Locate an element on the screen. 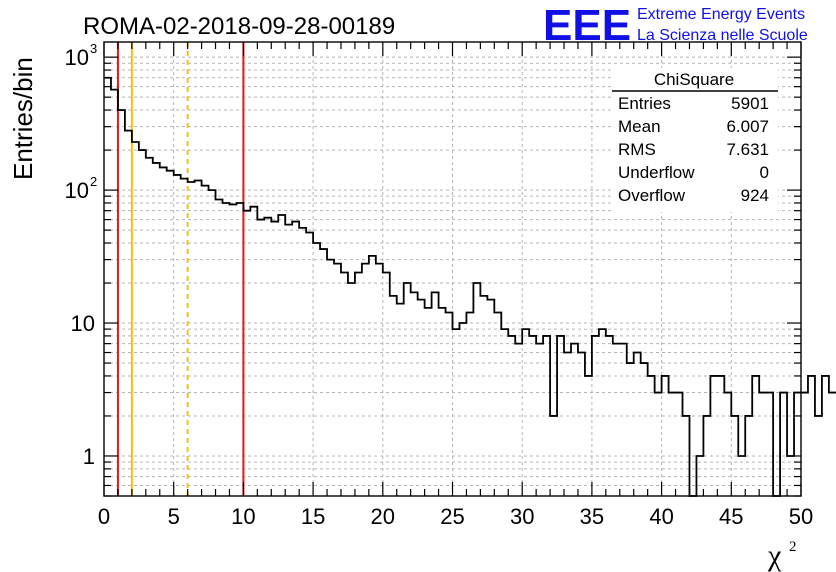 The image size is (836, 572). x-axis-label-base: χ is located at coordinates (774, 555).